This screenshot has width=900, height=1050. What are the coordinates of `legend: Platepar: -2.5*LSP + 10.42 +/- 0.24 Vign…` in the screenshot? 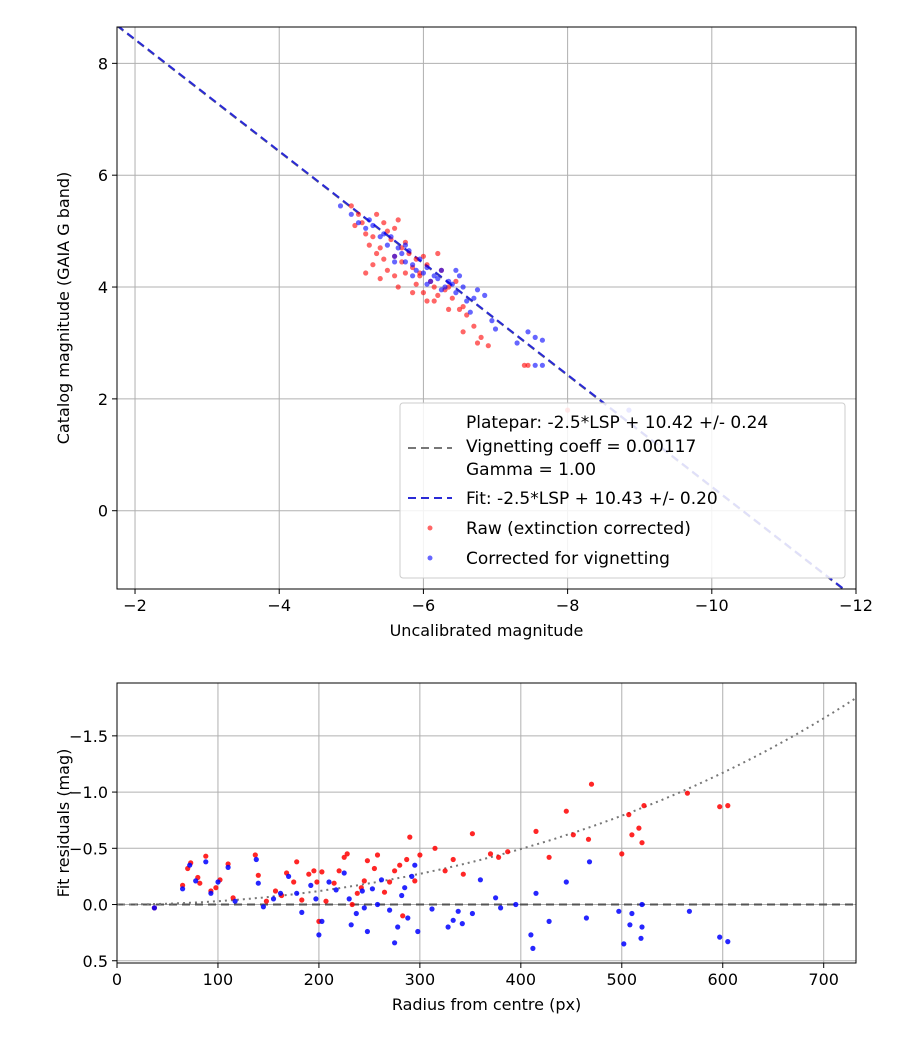 It's located at (622, 490).